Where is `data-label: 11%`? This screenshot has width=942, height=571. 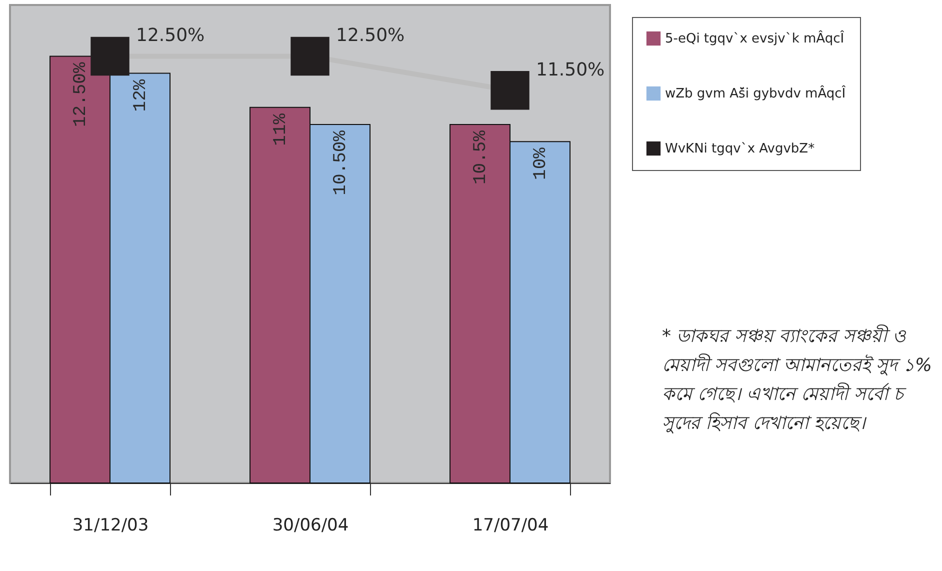 data-label: 11% is located at coordinates (281, 129).